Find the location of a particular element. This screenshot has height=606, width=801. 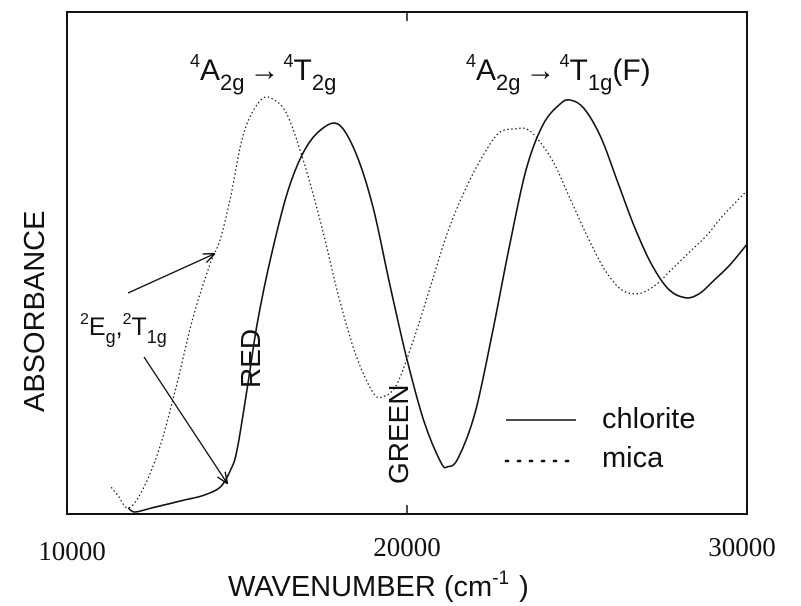

x-tick-label-30000: 30000 is located at coordinates (742, 547).